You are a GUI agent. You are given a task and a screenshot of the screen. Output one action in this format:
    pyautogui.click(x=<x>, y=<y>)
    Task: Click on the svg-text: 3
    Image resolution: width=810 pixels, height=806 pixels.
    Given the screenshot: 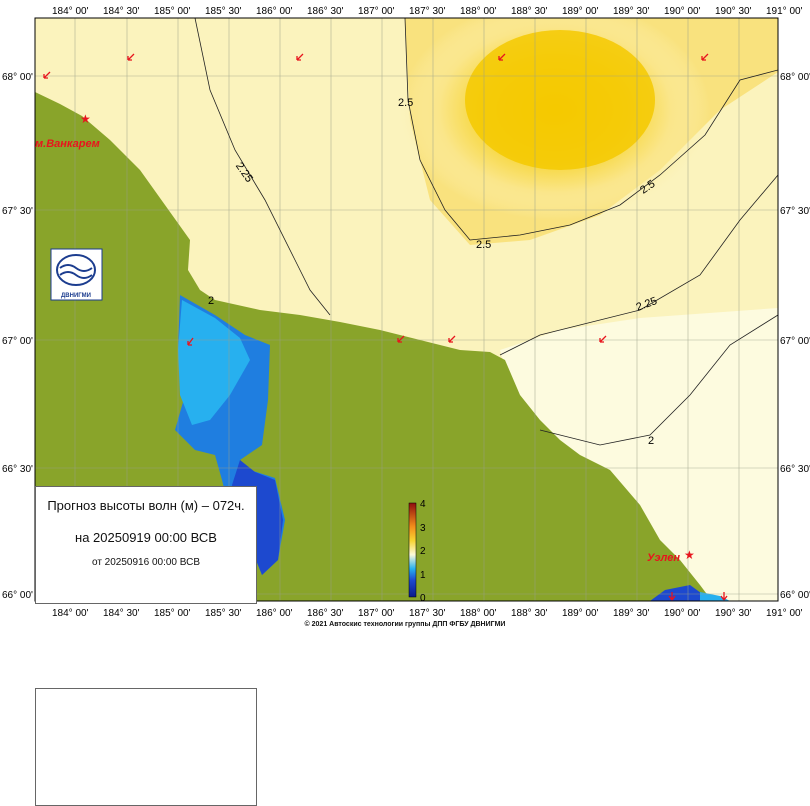 What is the action you would take?
    pyautogui.click(x=423, y=528)
    